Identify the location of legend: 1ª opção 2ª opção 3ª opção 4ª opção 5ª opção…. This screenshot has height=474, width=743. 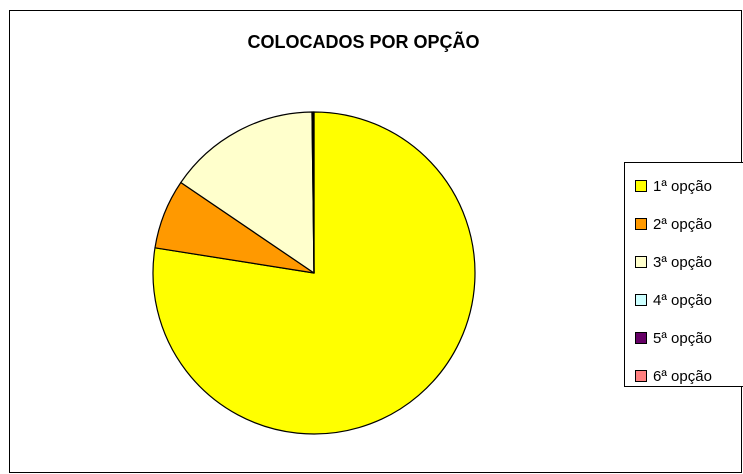
(683, 274).